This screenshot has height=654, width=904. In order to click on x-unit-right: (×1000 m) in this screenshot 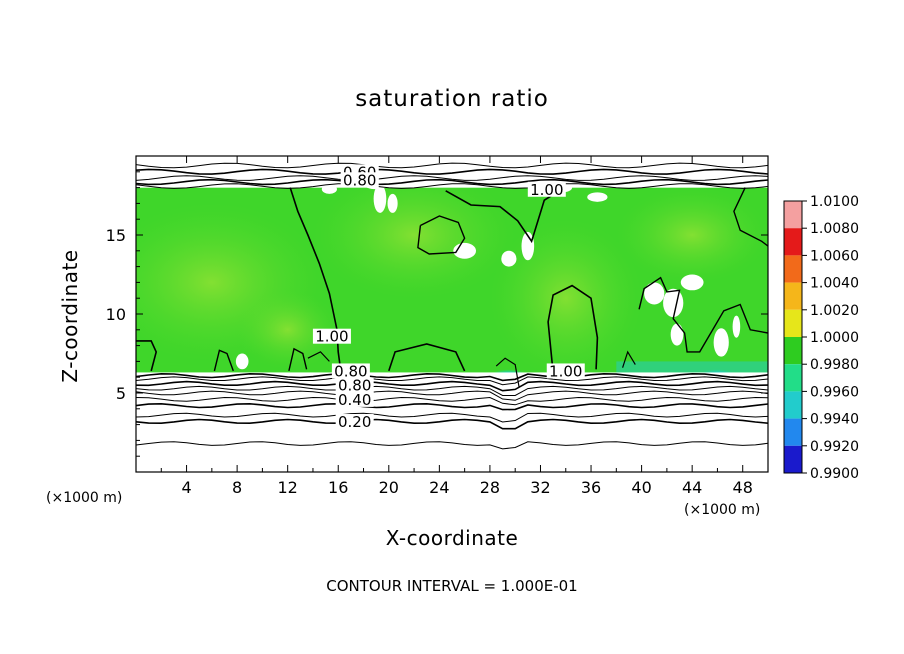, I will do `click(722, 510)`.